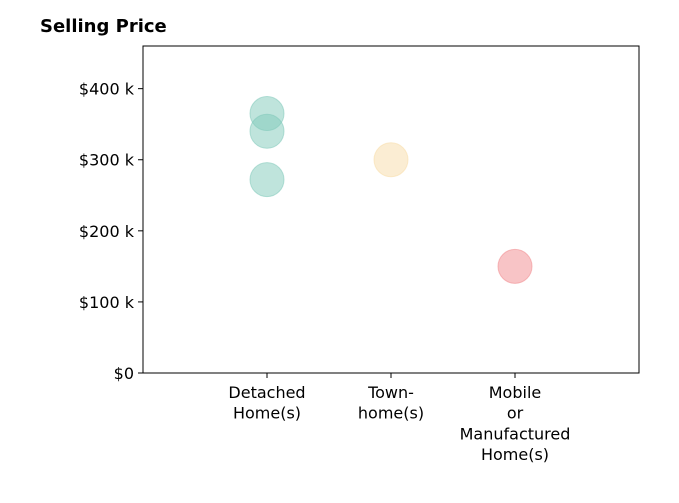 The height and width of the screenshot is (503, 679). What do you see at coordinates (107, 231) in the screenshot?
I see `y-tick-label: $200 k` at bounding box center [107, 231].